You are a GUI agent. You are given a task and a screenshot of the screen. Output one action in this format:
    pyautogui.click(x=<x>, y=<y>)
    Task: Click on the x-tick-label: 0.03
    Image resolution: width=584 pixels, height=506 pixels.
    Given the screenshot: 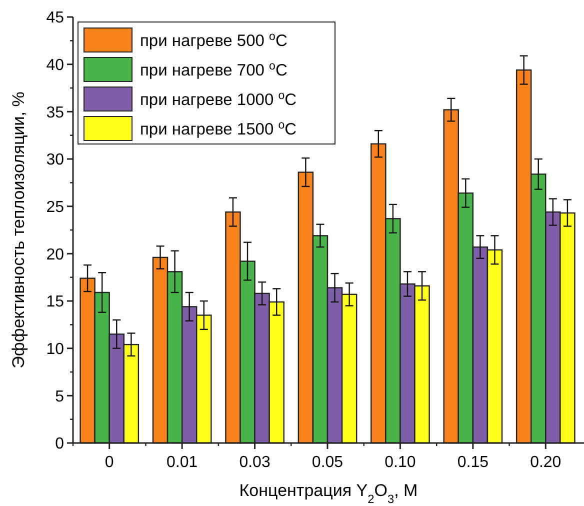 What is the action you would take?
    pyautogui.click(x=254, y=462)
    